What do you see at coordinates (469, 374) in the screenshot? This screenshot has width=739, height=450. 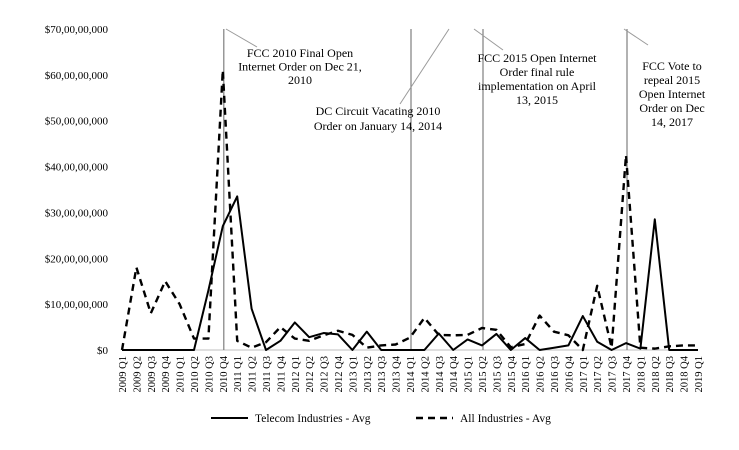 I see `x-tick-label: 2015 Q1` at bounding box center [469, 374].